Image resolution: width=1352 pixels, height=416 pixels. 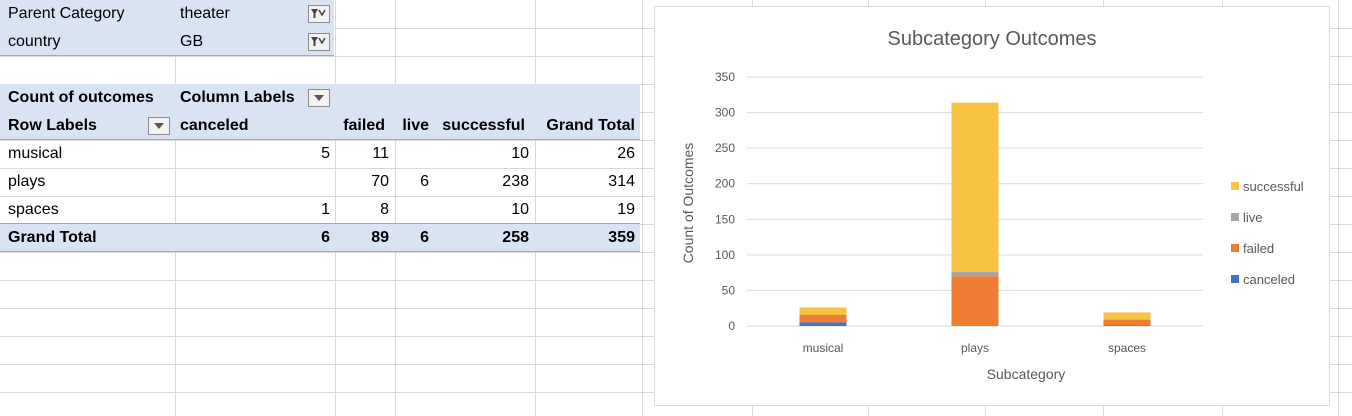 I want to click on y-tick-label: 200, so click(x=725, y=184).